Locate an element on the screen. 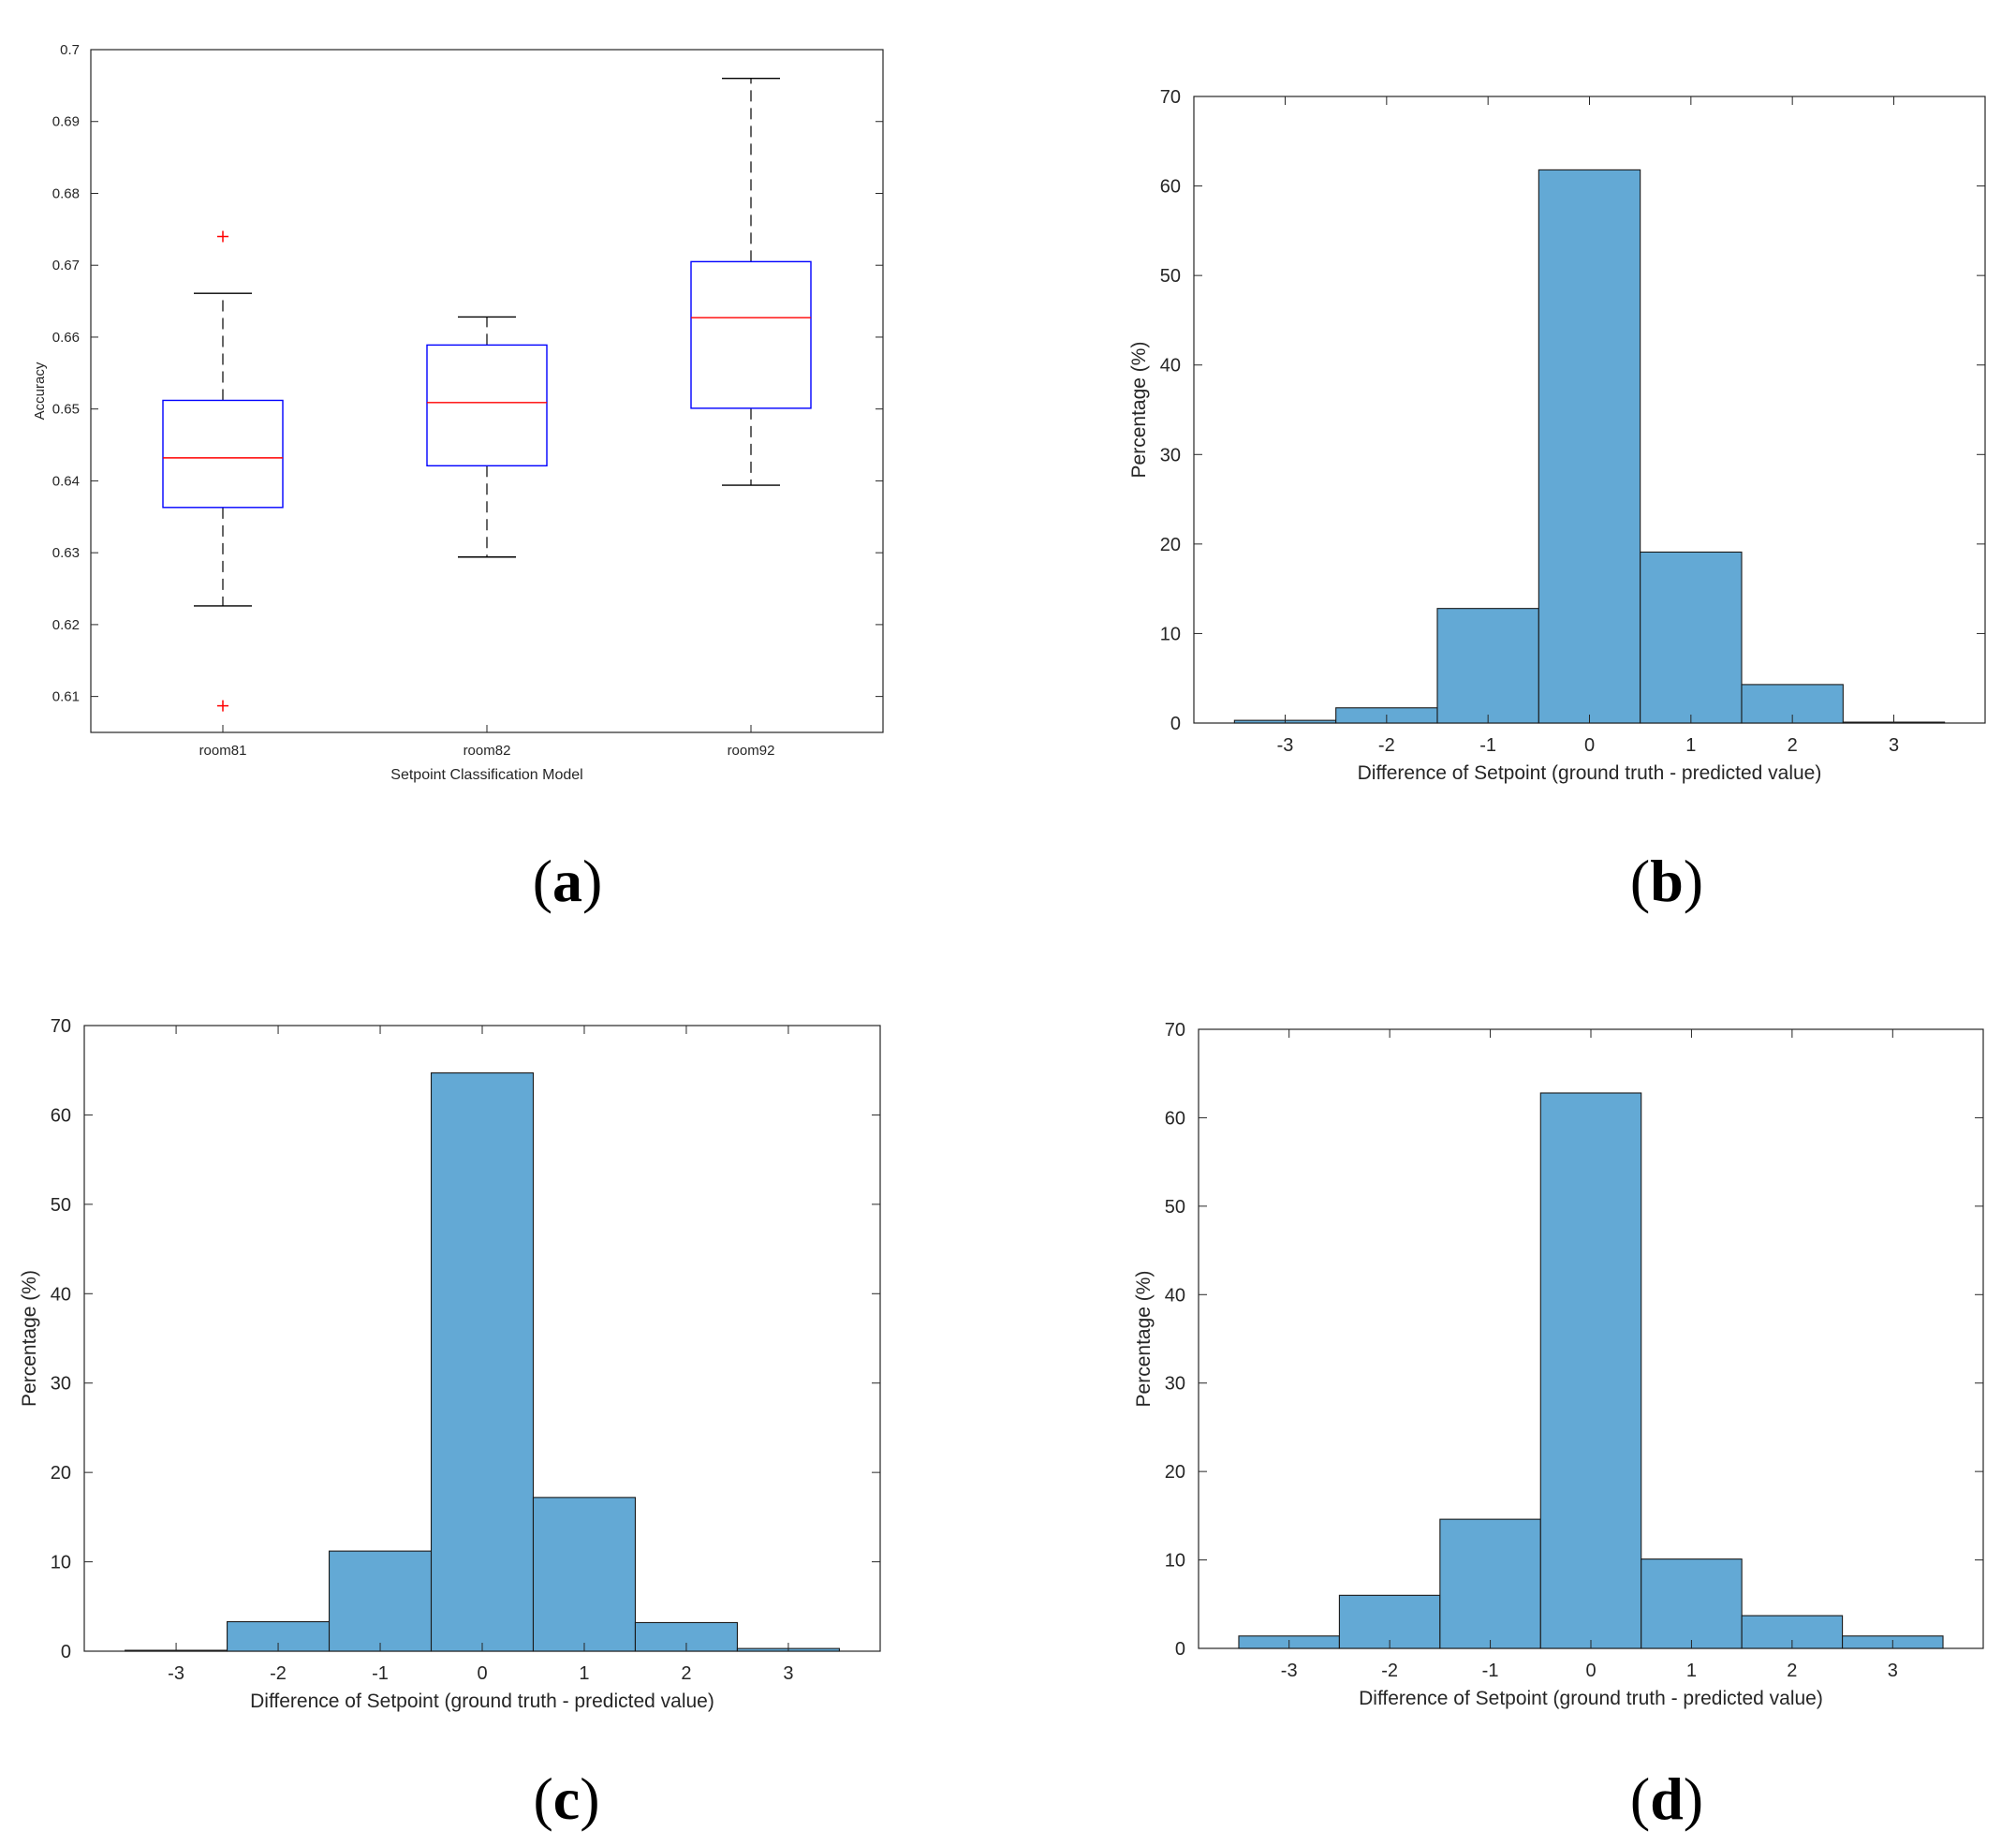 The image size is (2016, 1846). panel-label: (b) is located at coordinates (1667, 881).